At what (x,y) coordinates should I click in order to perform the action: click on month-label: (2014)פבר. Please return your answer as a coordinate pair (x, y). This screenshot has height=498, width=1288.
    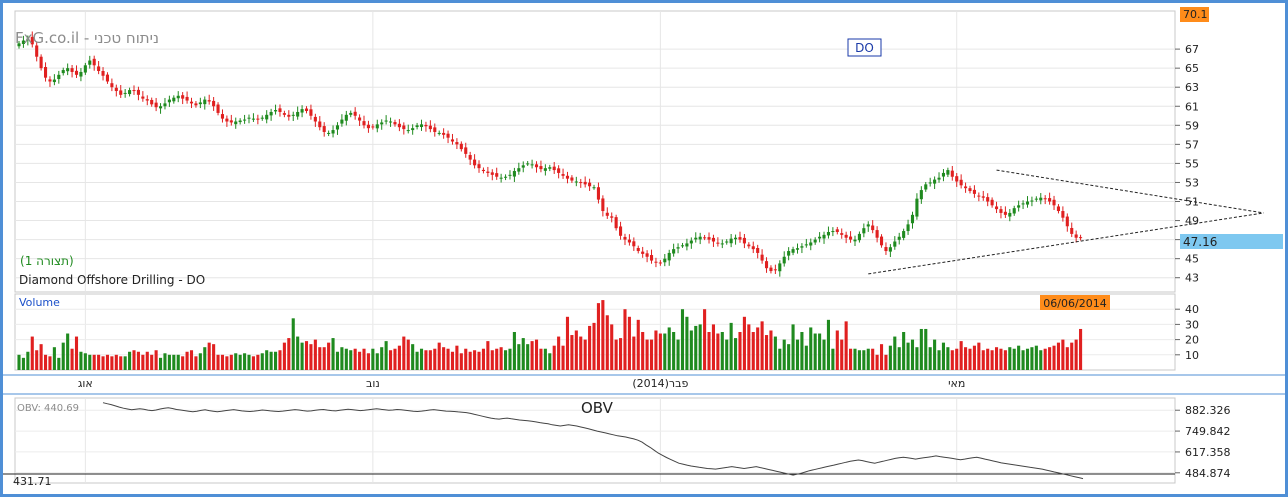
    Looking at the image, I should click on (660, 383).